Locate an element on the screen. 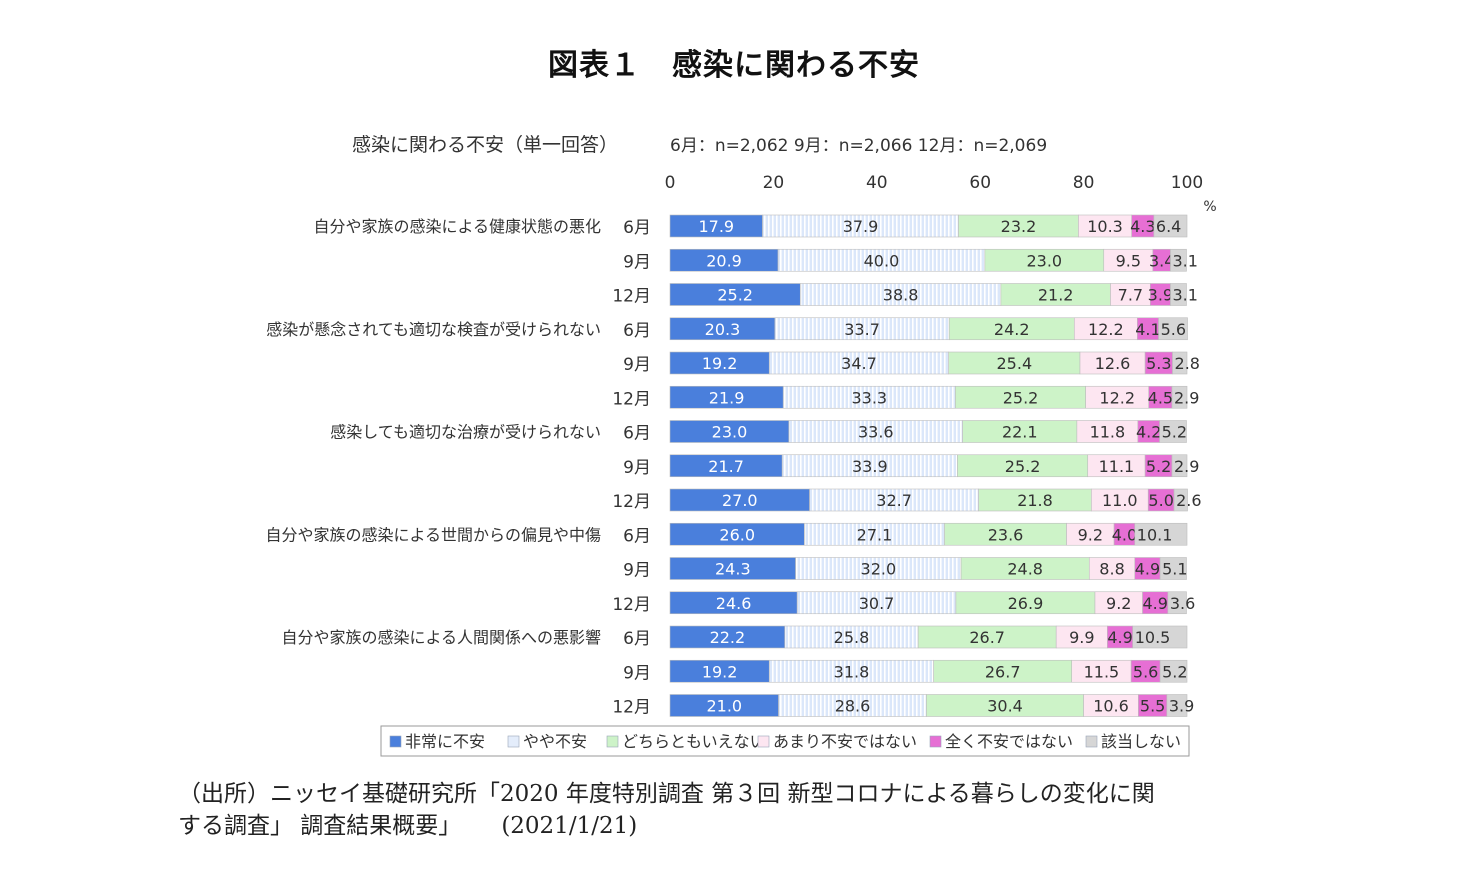 Image resolution: width=1468 pixels, height=880 pixels. data-label: 23.6 is located at coordinates (1006, 534).